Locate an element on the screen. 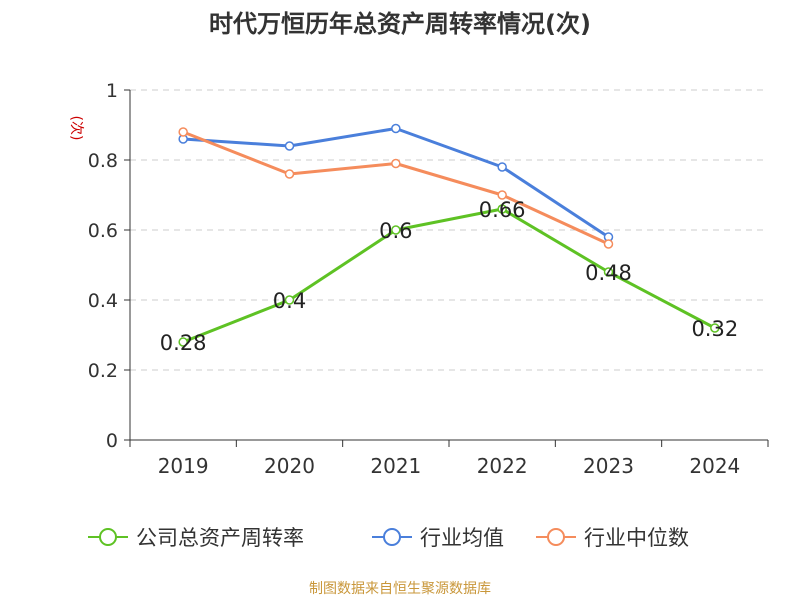 This screenshot has width=800, height=600. y-axis-label: (次) is located at coordinates (76, 128).